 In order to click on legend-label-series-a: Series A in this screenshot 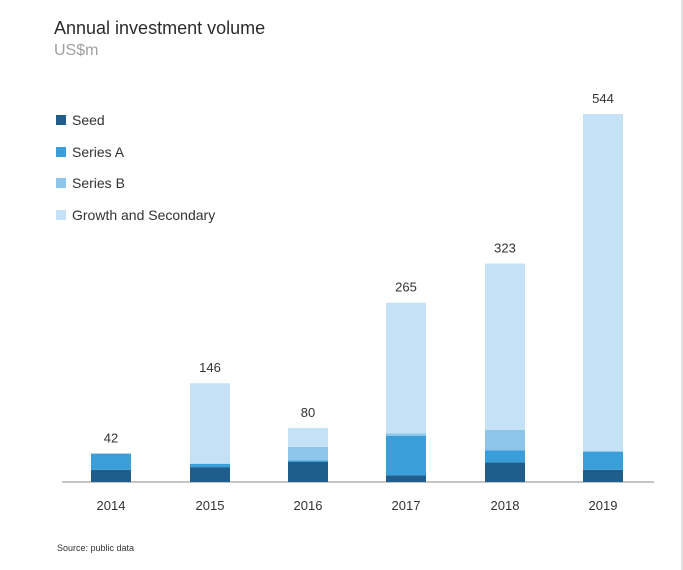, I will do `click(98, 151)`.